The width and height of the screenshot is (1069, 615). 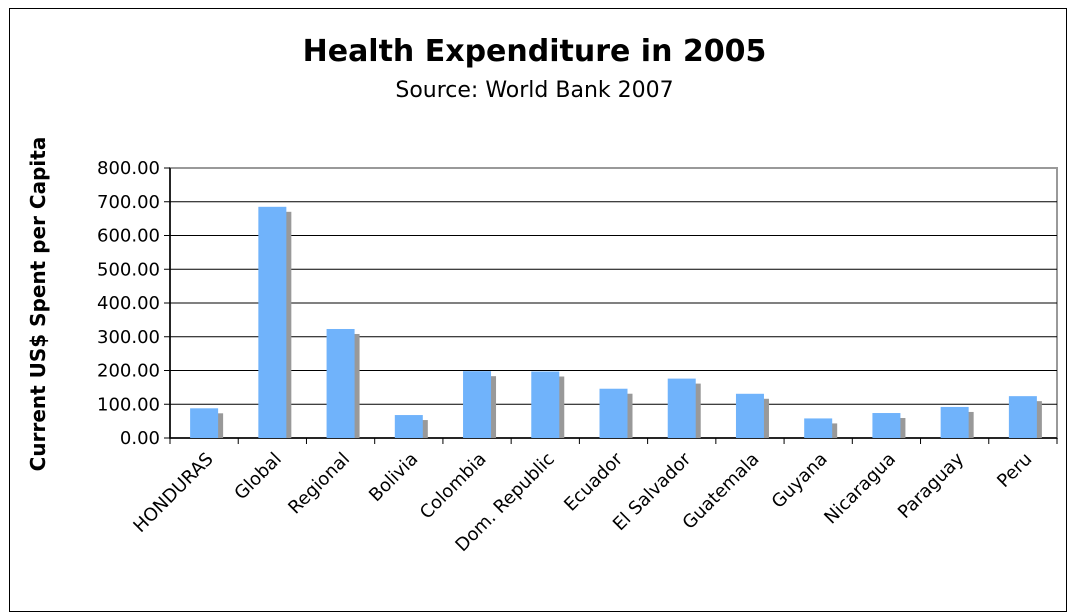 What do you see at coordinates (173, 493) in the screenshot?
I see `x-tick-label: HONDURAS` at bounding box center [173, 493].